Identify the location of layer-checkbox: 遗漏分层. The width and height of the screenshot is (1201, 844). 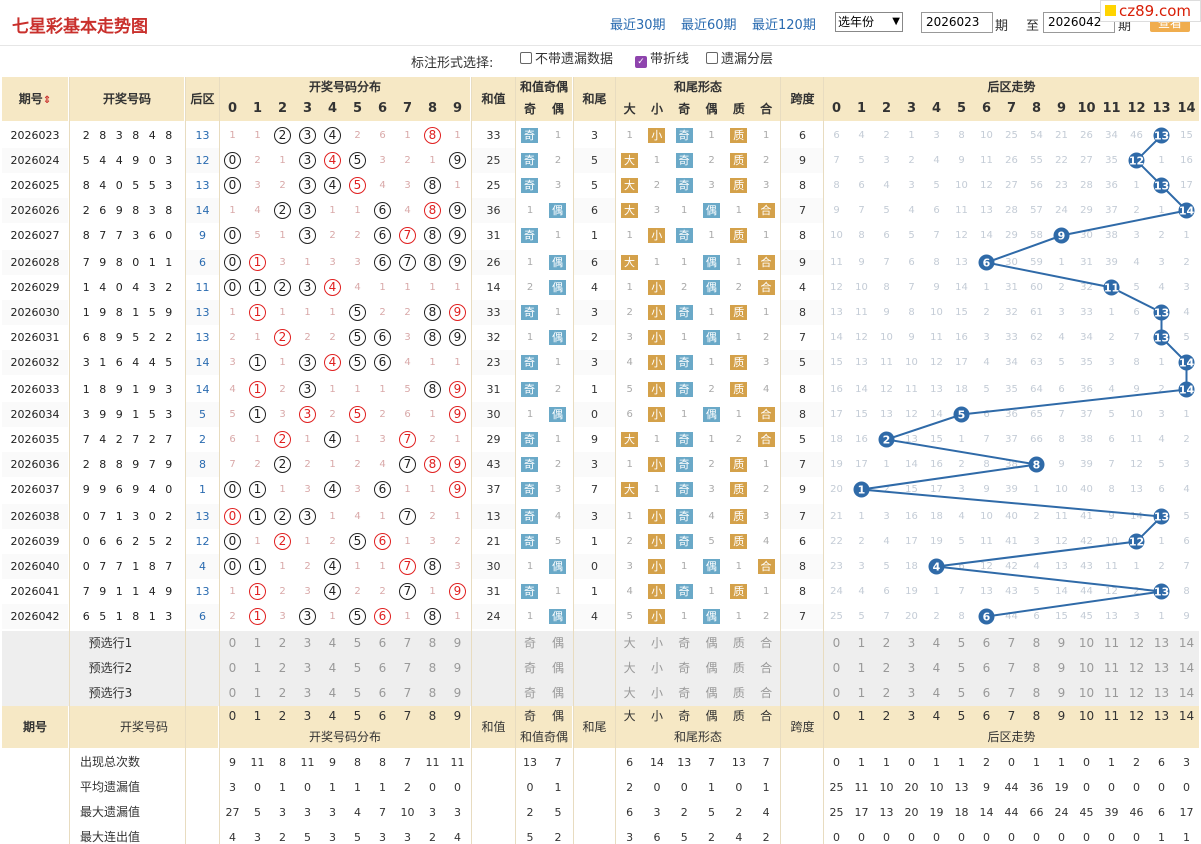
(739, 60).